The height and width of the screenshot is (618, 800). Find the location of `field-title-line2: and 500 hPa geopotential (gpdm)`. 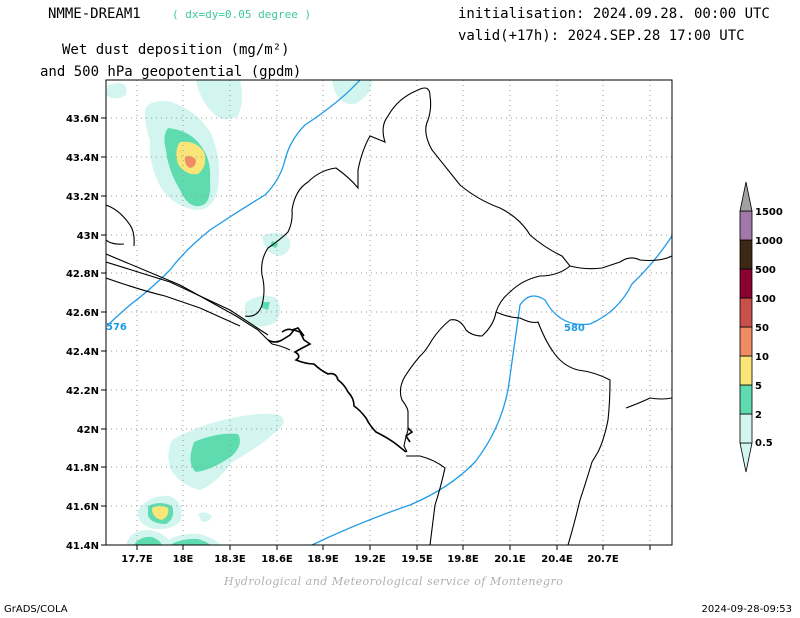

field-title-line2: and 500 hPa geopotential (gpdm) is located at coordinates (171, 72).